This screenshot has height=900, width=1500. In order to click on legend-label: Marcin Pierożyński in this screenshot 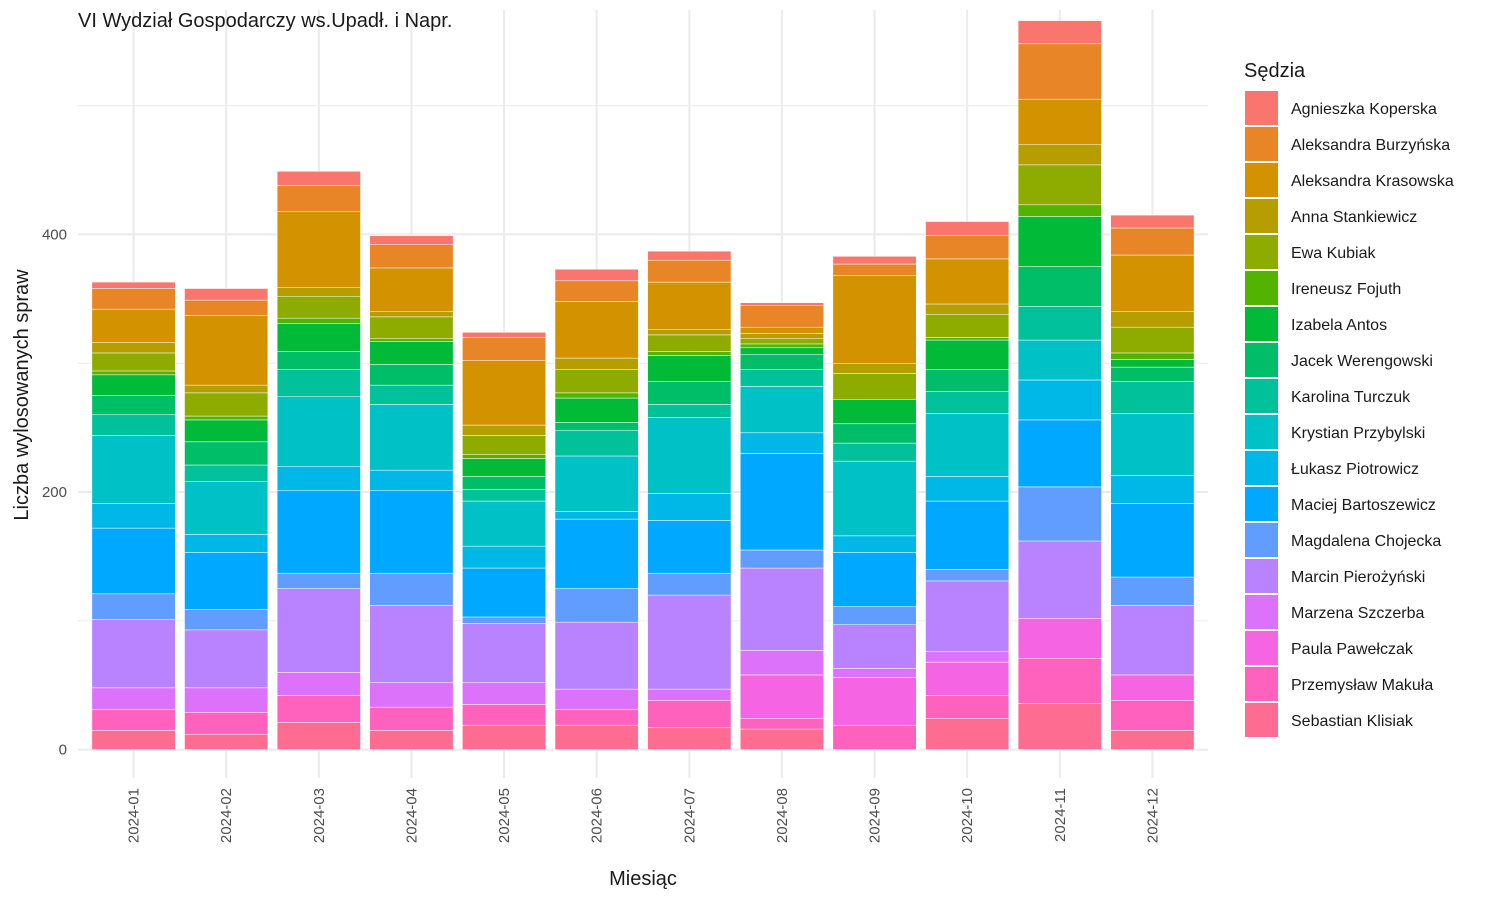, I will do `click(1358, 577)`.